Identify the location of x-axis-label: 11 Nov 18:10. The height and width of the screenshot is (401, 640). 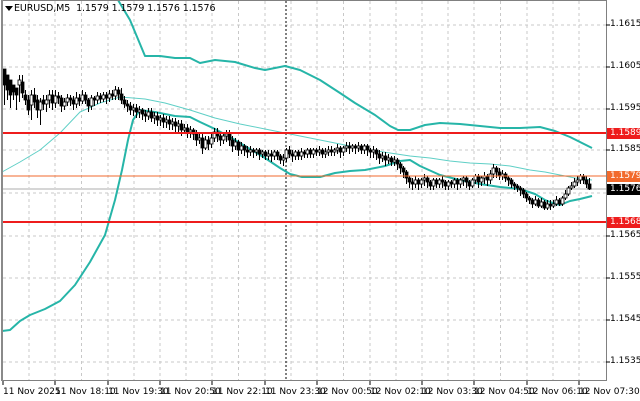
(85, 392).